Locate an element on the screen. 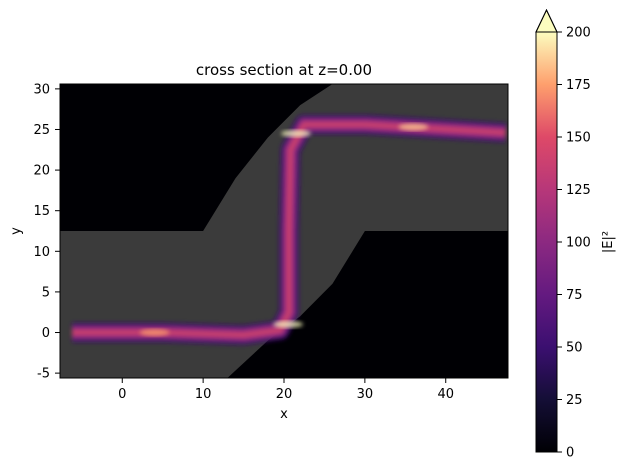 This screenshot has width=623, height=470. colorbar-tick-label: 175 is located at coordinates (578, 85).